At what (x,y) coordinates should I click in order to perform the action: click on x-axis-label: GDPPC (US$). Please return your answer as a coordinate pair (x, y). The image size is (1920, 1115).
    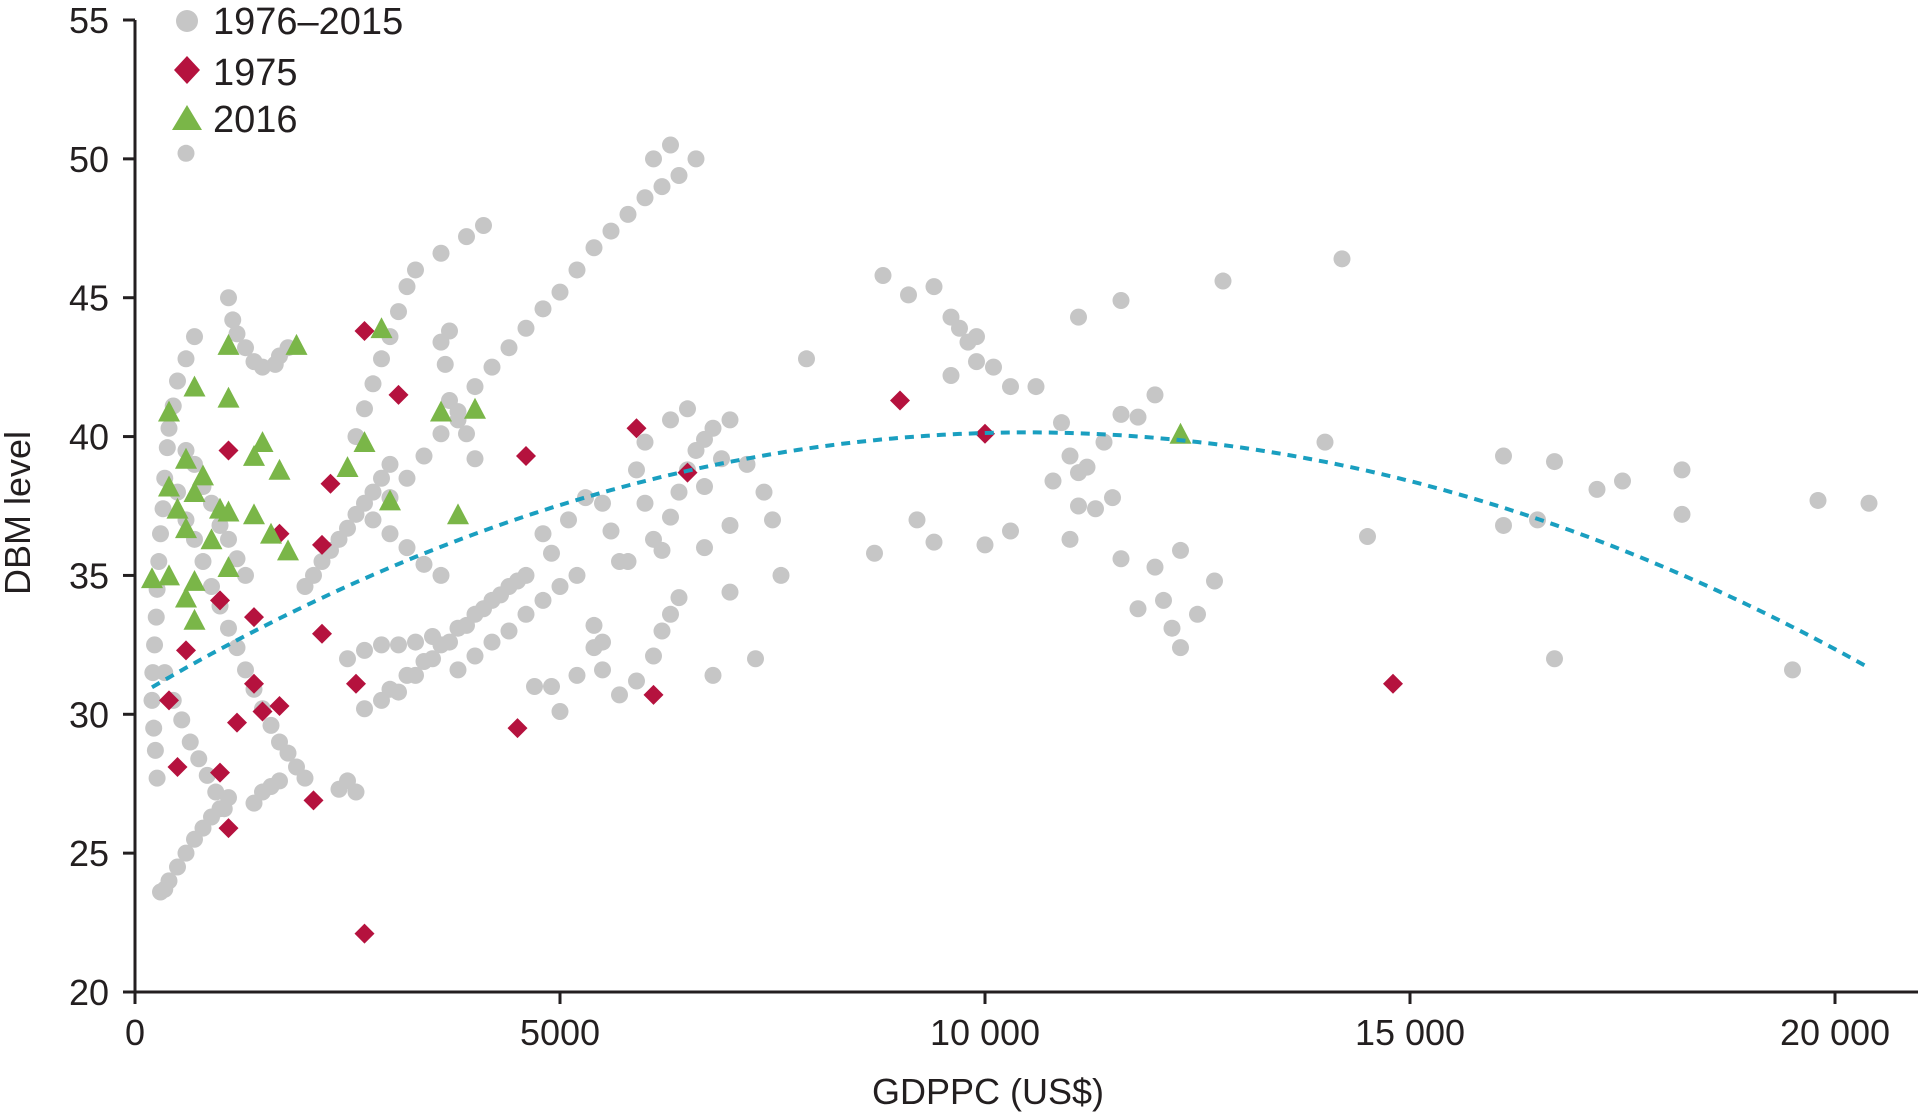
    Looking at the image, I should click on (988, 1091).